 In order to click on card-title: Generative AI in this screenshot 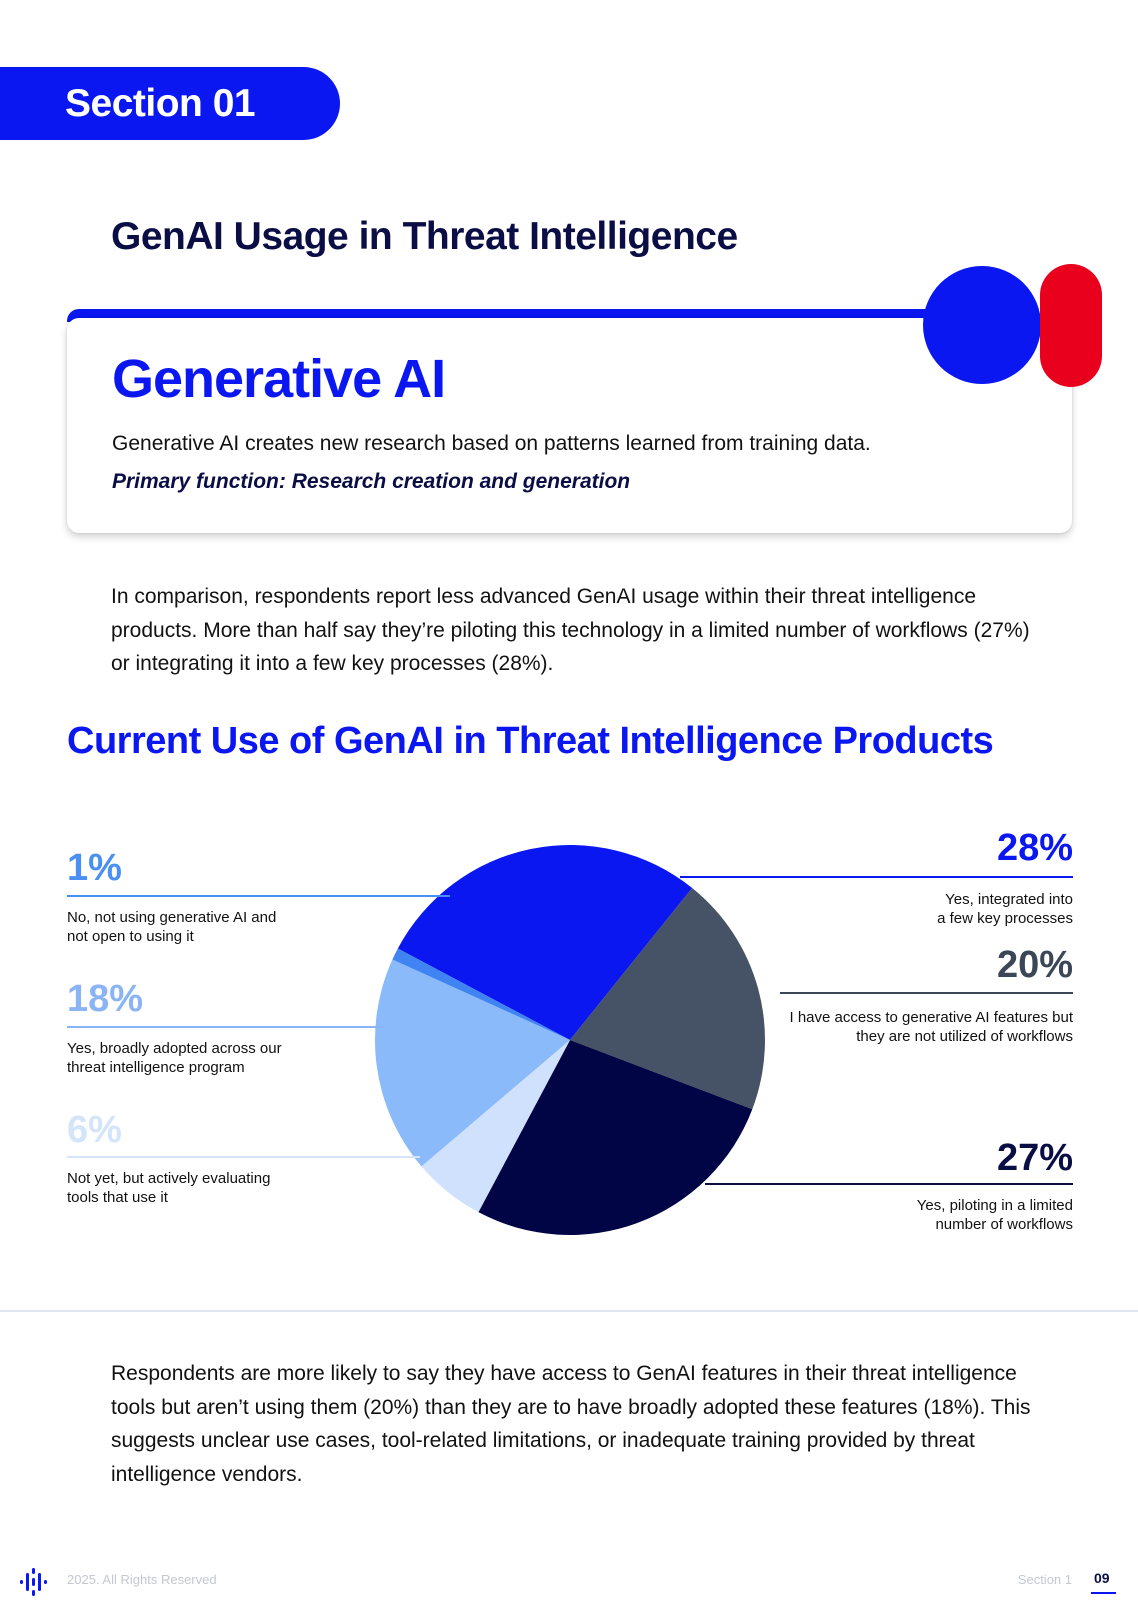, I will do `click(279, 379)`.